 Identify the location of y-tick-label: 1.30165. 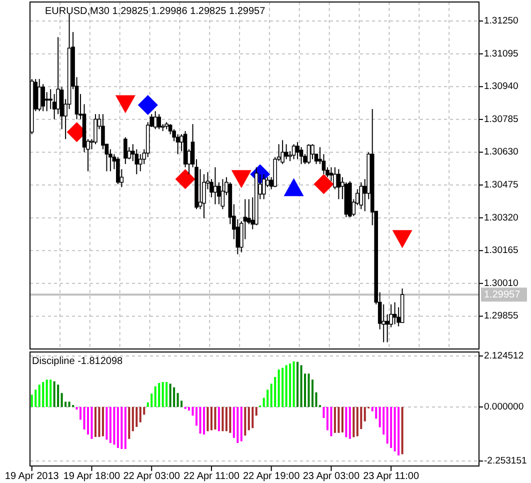
(501, 250).